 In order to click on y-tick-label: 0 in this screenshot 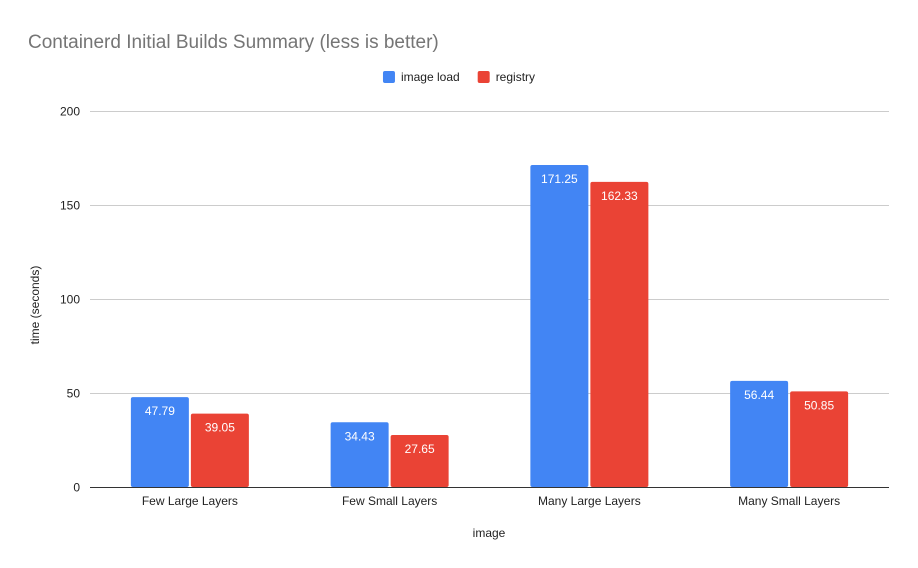, I will do `click(76, 488)`.